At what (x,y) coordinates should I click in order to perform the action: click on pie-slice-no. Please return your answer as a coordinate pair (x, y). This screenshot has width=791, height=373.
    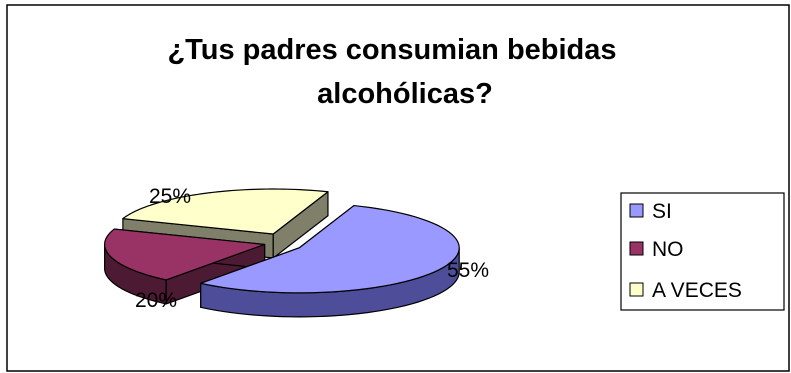
    Looking at the image, I should click on (185, 266).